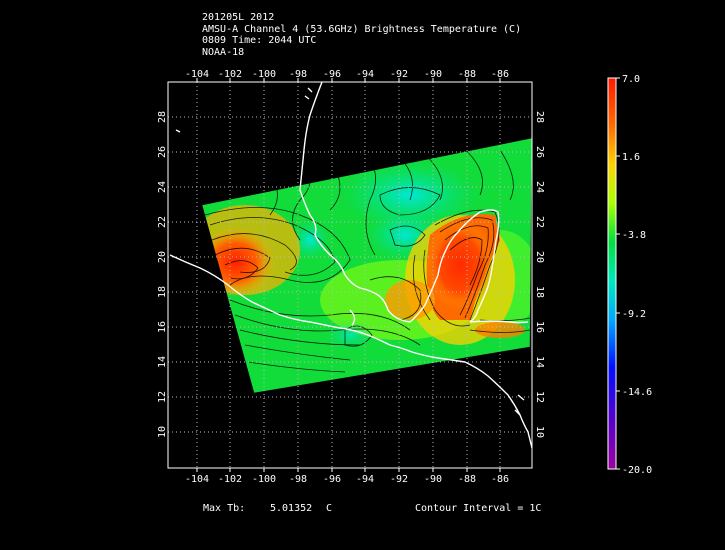  I want to click on lat-labels-left: 10 12 14 16 18 20 22 24 26 28, so click(162, 274).